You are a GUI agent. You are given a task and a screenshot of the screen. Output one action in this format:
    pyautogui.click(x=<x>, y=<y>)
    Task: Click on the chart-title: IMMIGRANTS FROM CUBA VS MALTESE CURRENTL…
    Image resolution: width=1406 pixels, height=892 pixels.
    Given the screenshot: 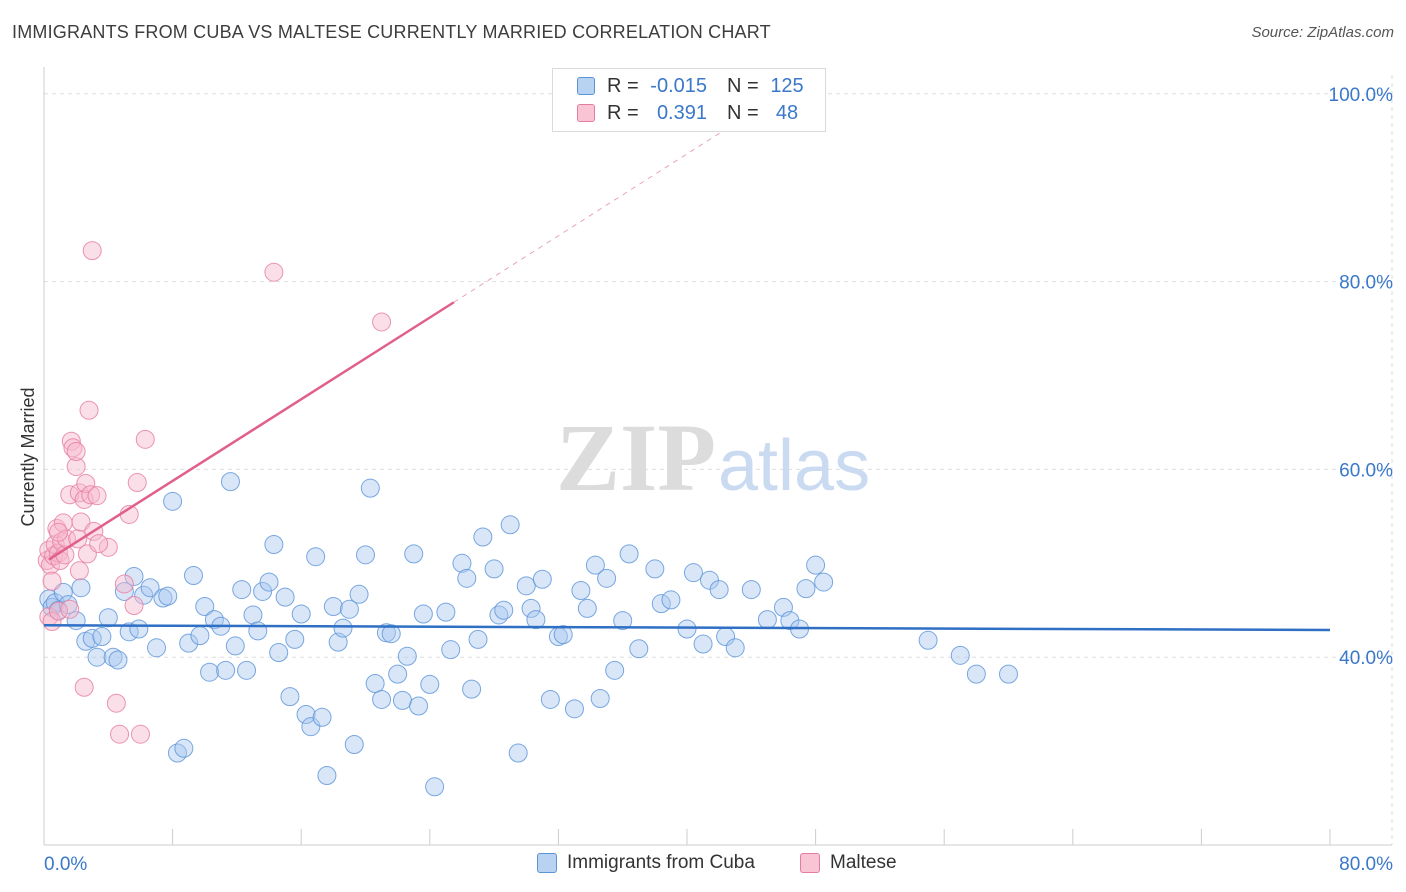 What is the action you would take?
    pyautogui.click(x=391, y=32)
    